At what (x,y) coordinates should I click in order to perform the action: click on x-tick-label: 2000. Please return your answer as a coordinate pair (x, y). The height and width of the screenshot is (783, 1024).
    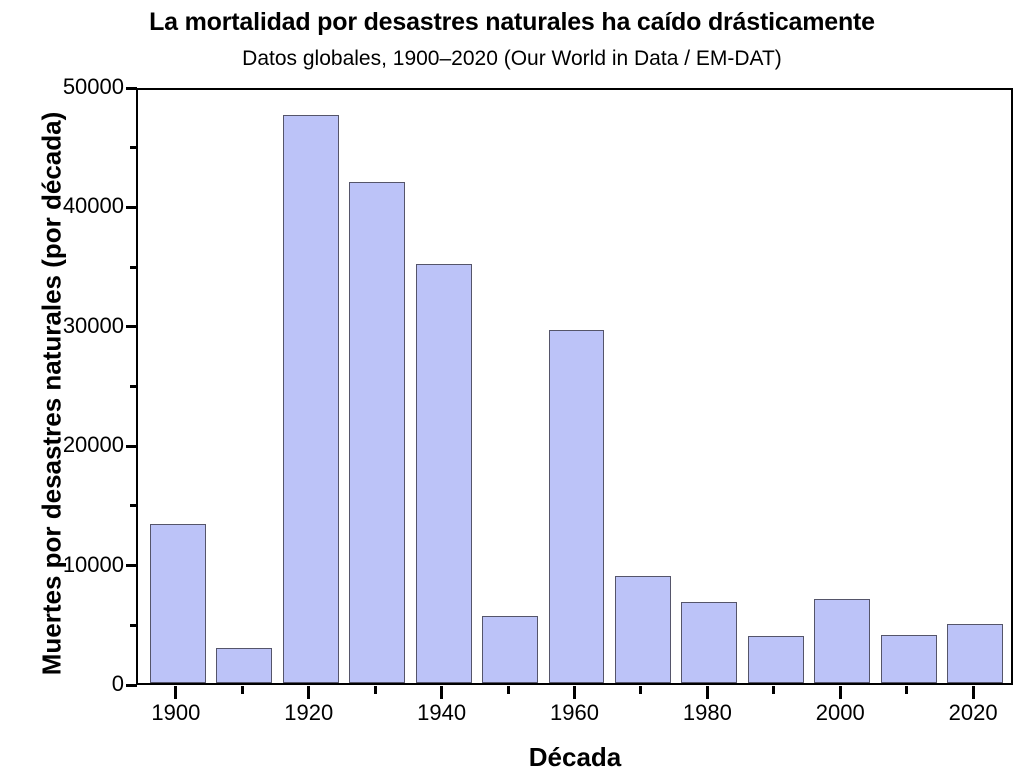
    Looking at the image, I should click on (840, 712).